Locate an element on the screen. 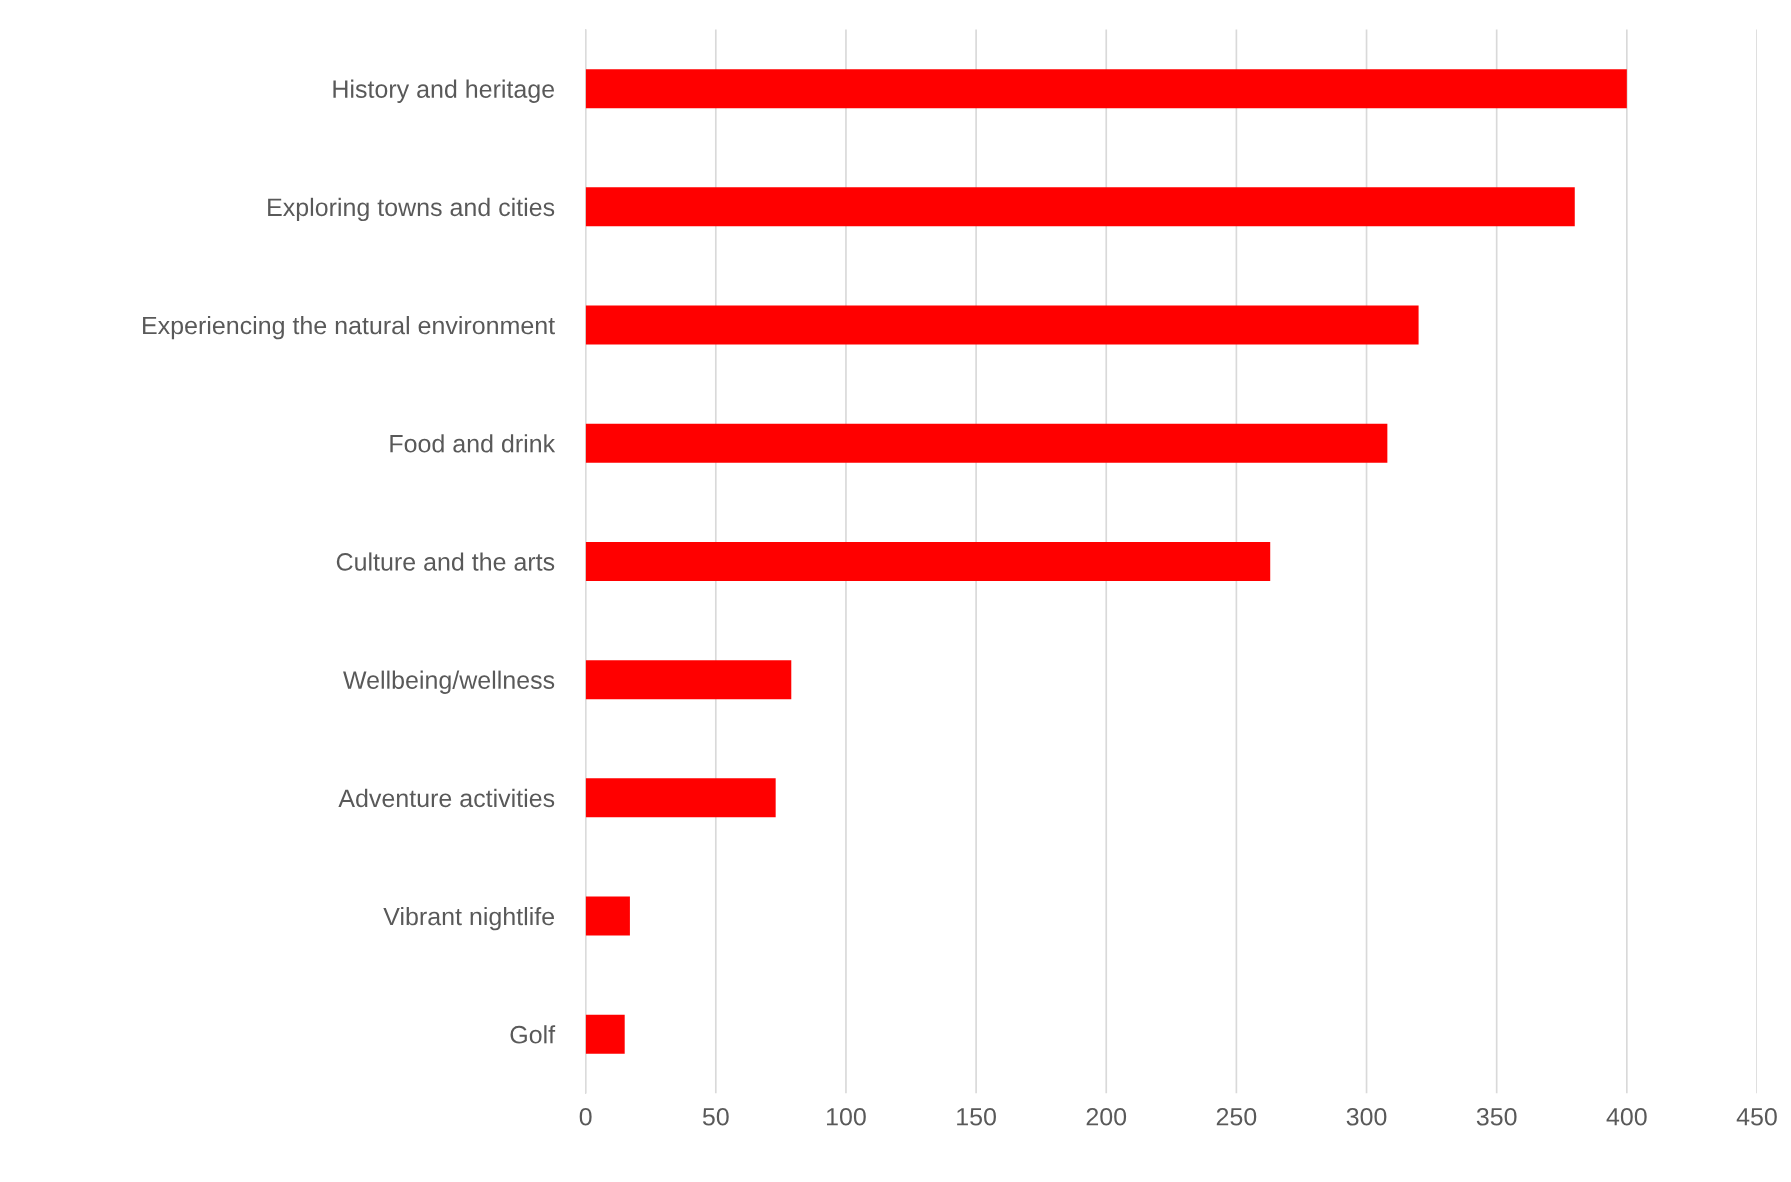 Image resolution: width=1791 pixels, height=1182 pixels. x-tick-label: 200 is located at coordinates (1106, 1116).